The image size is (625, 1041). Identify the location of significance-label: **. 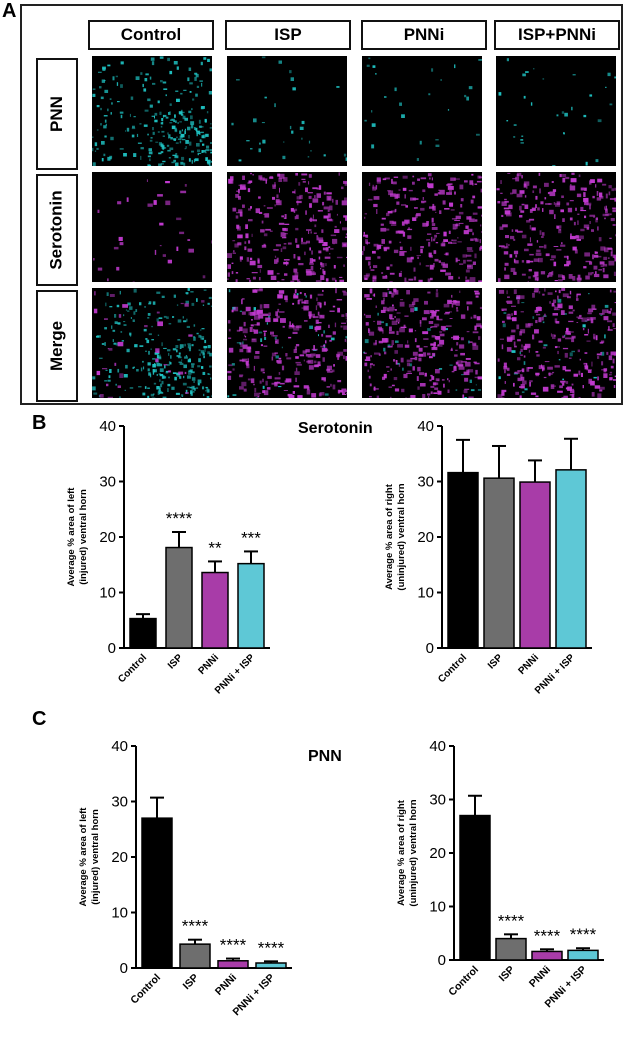
(215, 547).